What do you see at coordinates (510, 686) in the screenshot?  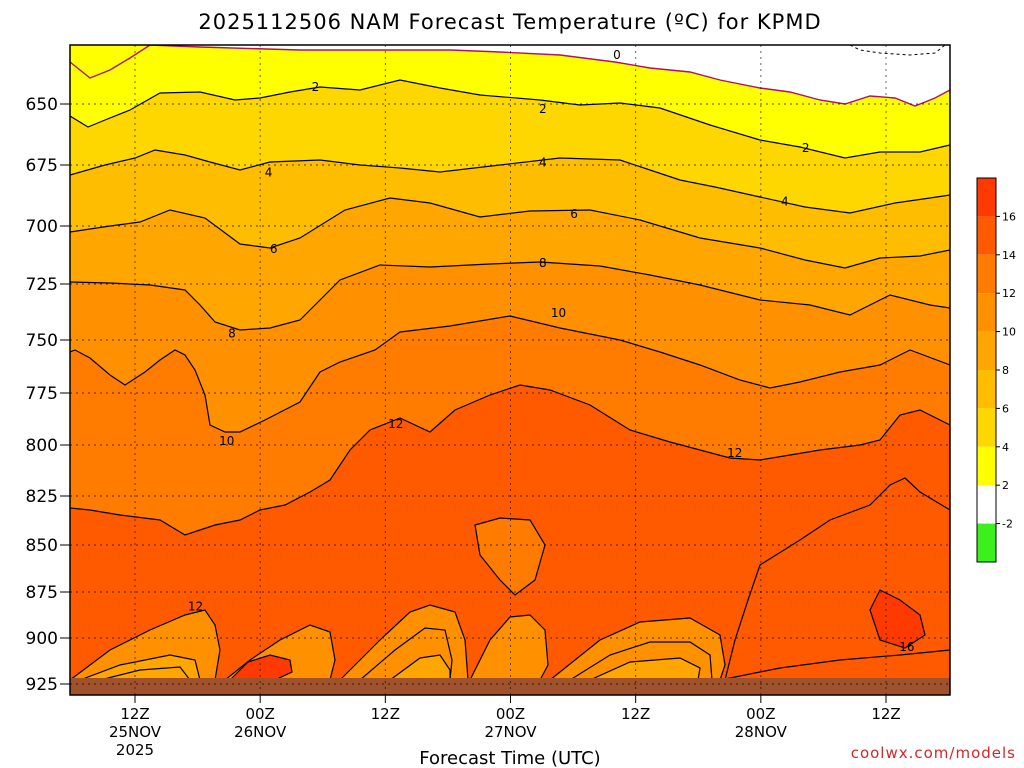 I see `ground-layer` at bounding box center [510, 686].